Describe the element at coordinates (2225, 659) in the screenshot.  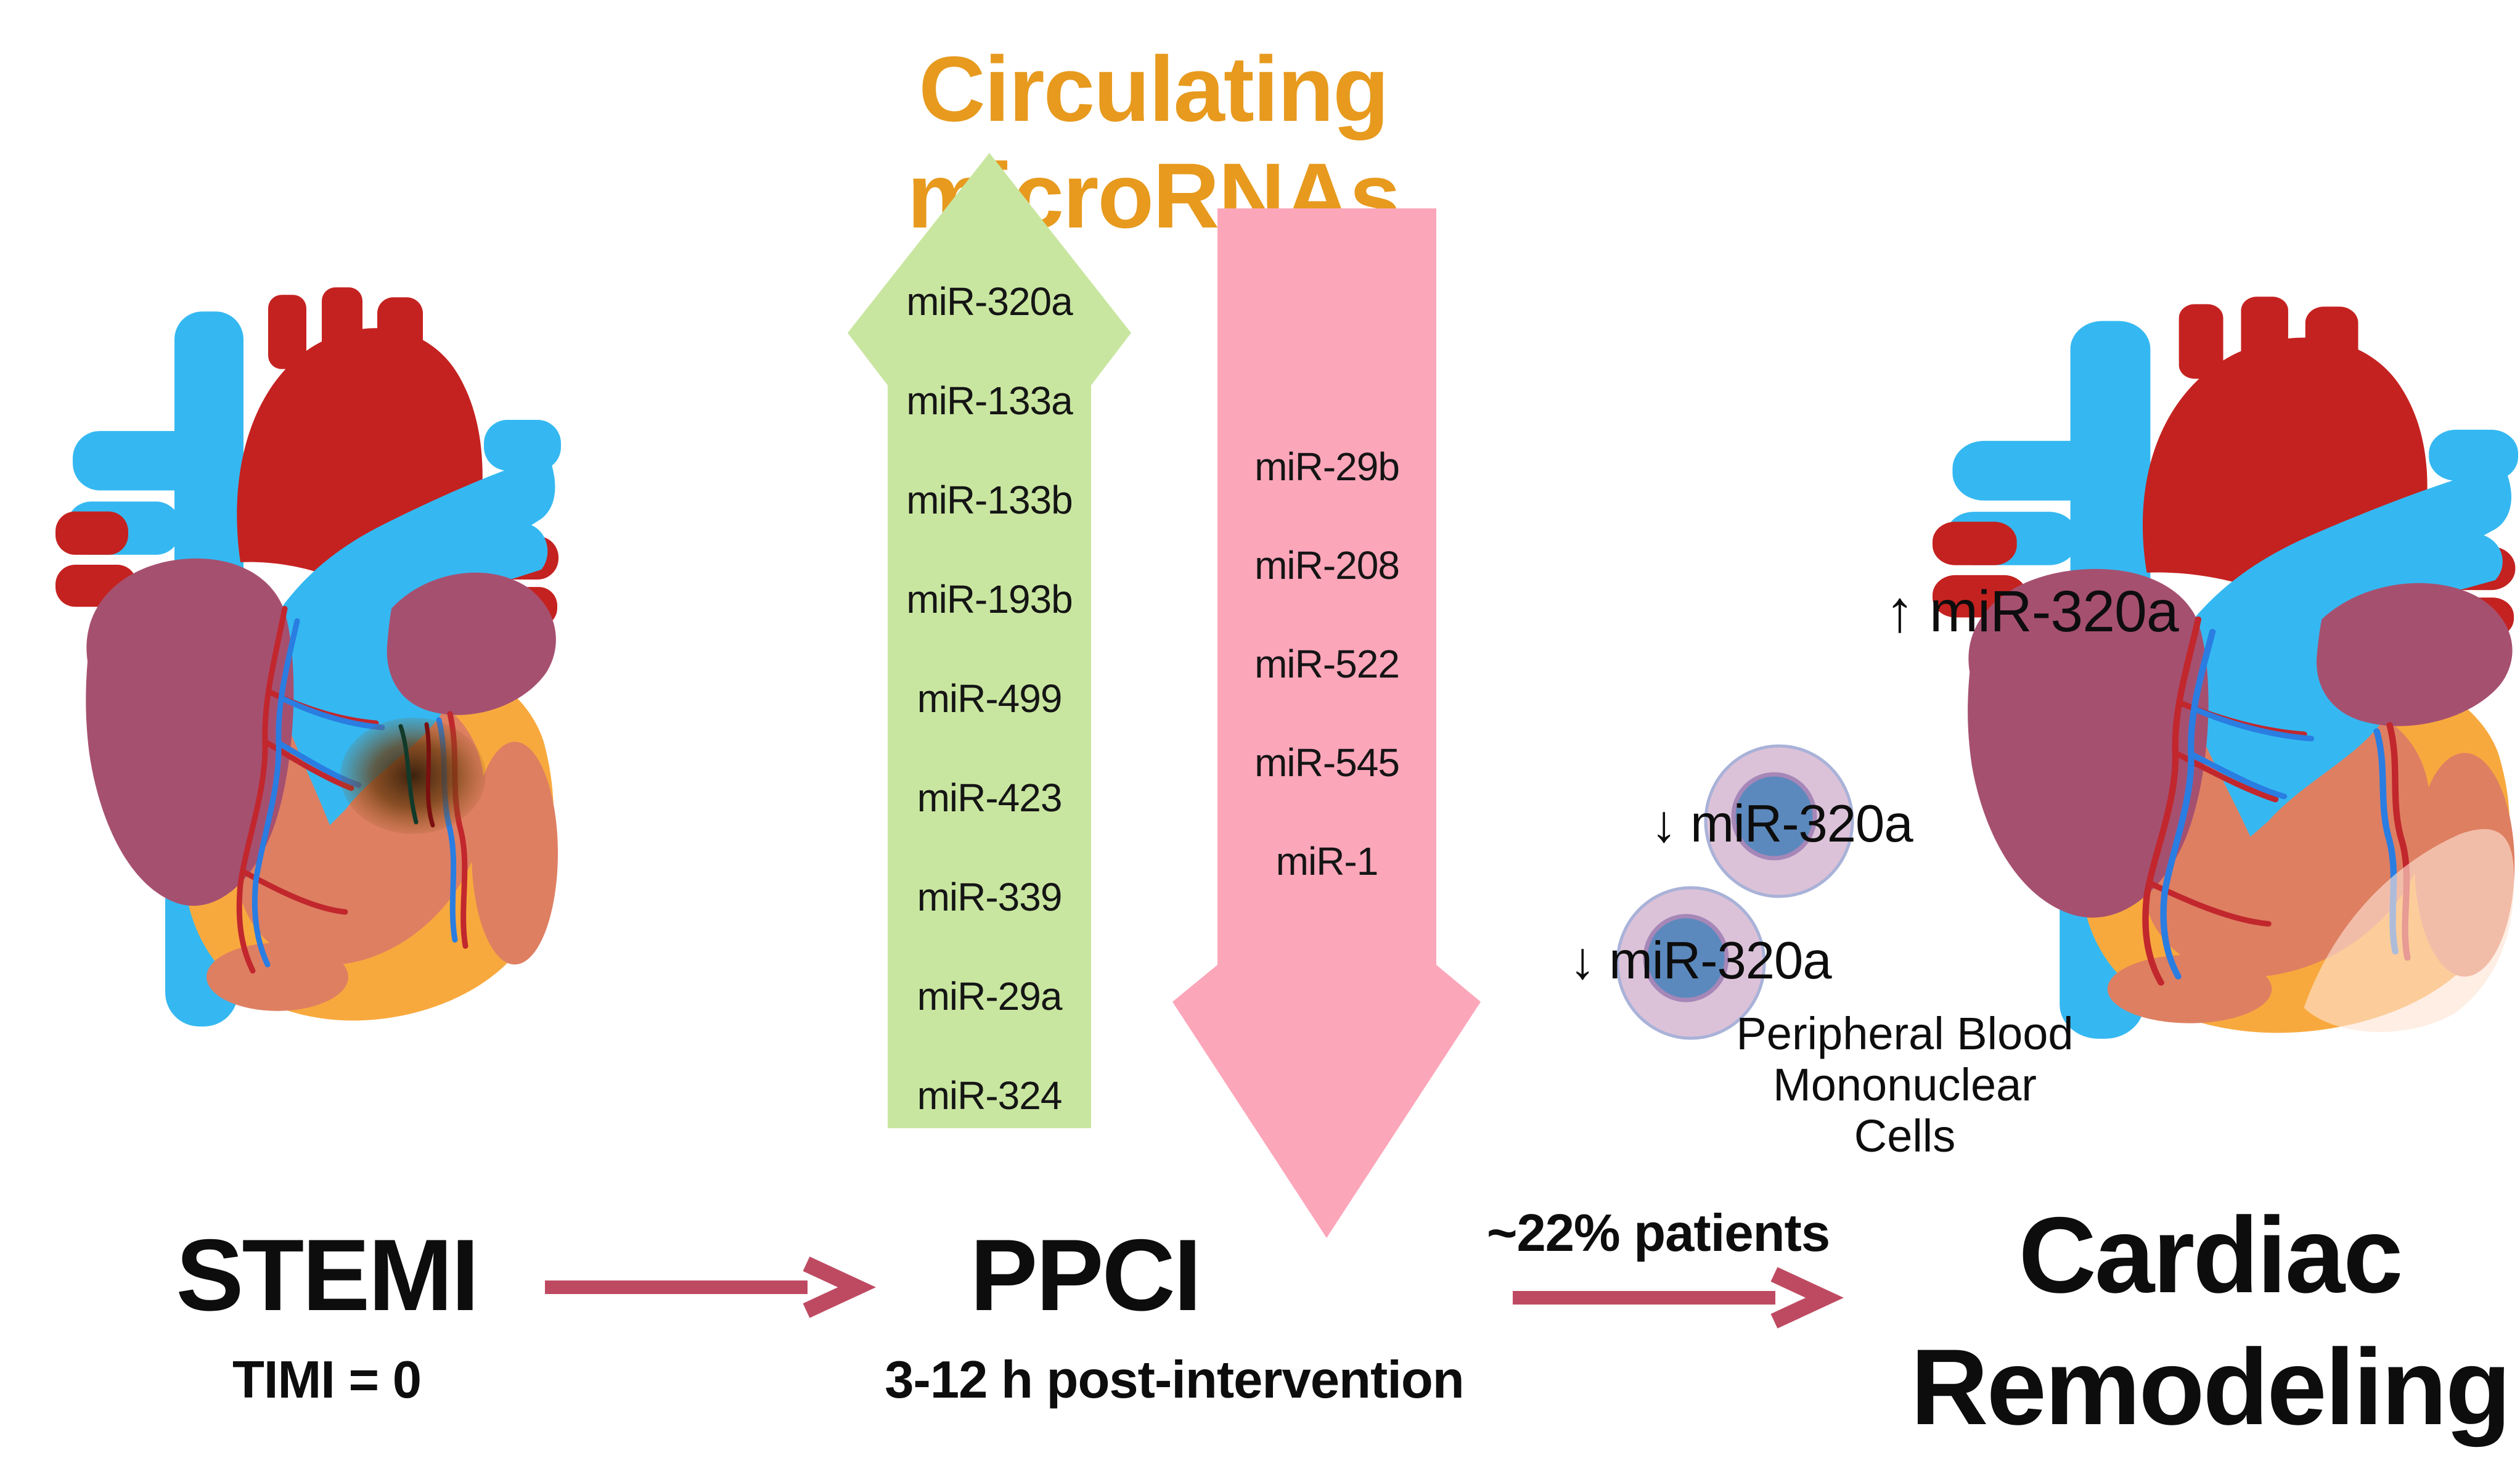
I see `right-heart-illustration` at that location.